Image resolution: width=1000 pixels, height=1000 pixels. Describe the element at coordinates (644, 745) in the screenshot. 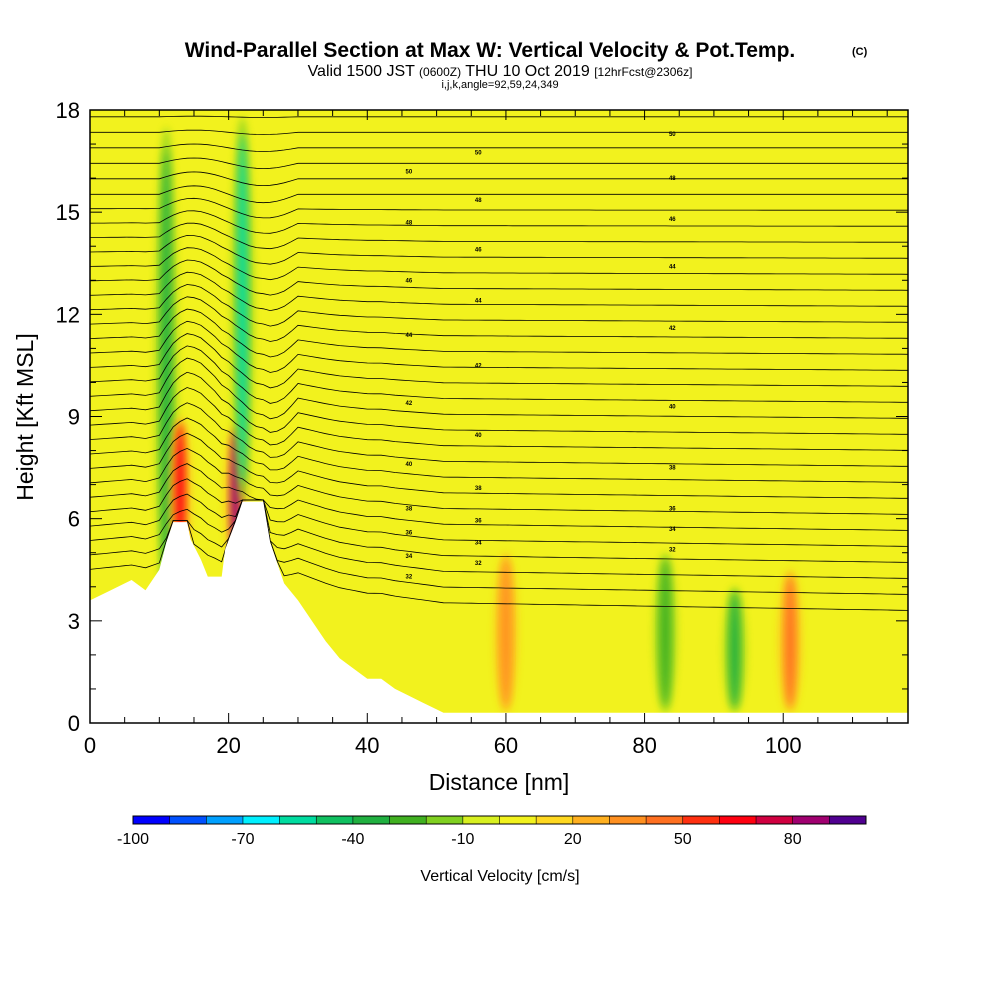

I see `x-tick-label: 80` at that location.